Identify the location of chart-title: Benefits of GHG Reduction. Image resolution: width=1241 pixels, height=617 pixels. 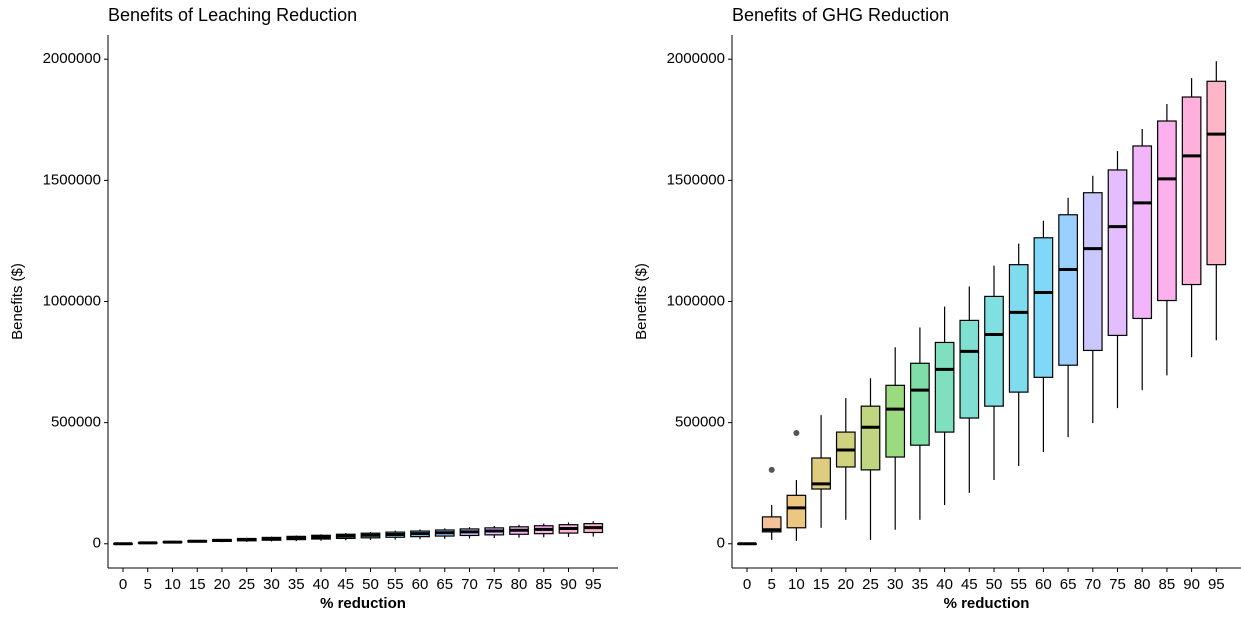
(840, 15).